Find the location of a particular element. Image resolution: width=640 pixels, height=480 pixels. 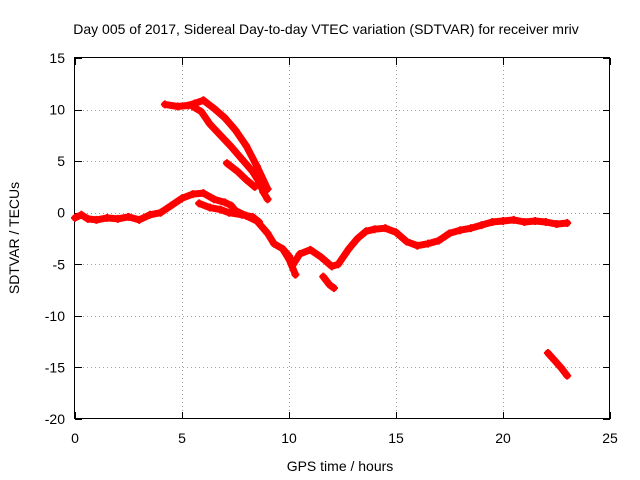

series-drop-b is located at coordinates (328, 282).